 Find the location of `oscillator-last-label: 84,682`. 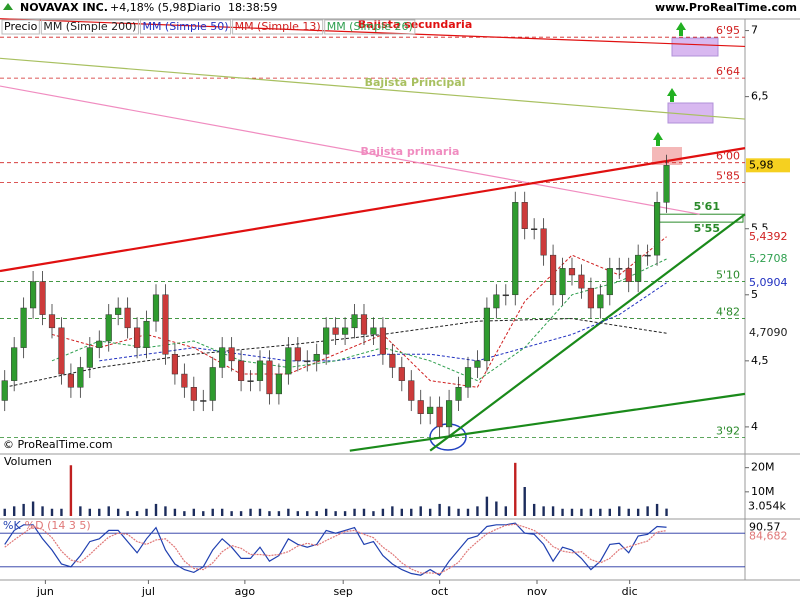

oscillator-last-label: 84,682 is located at coordinates (768, 536).